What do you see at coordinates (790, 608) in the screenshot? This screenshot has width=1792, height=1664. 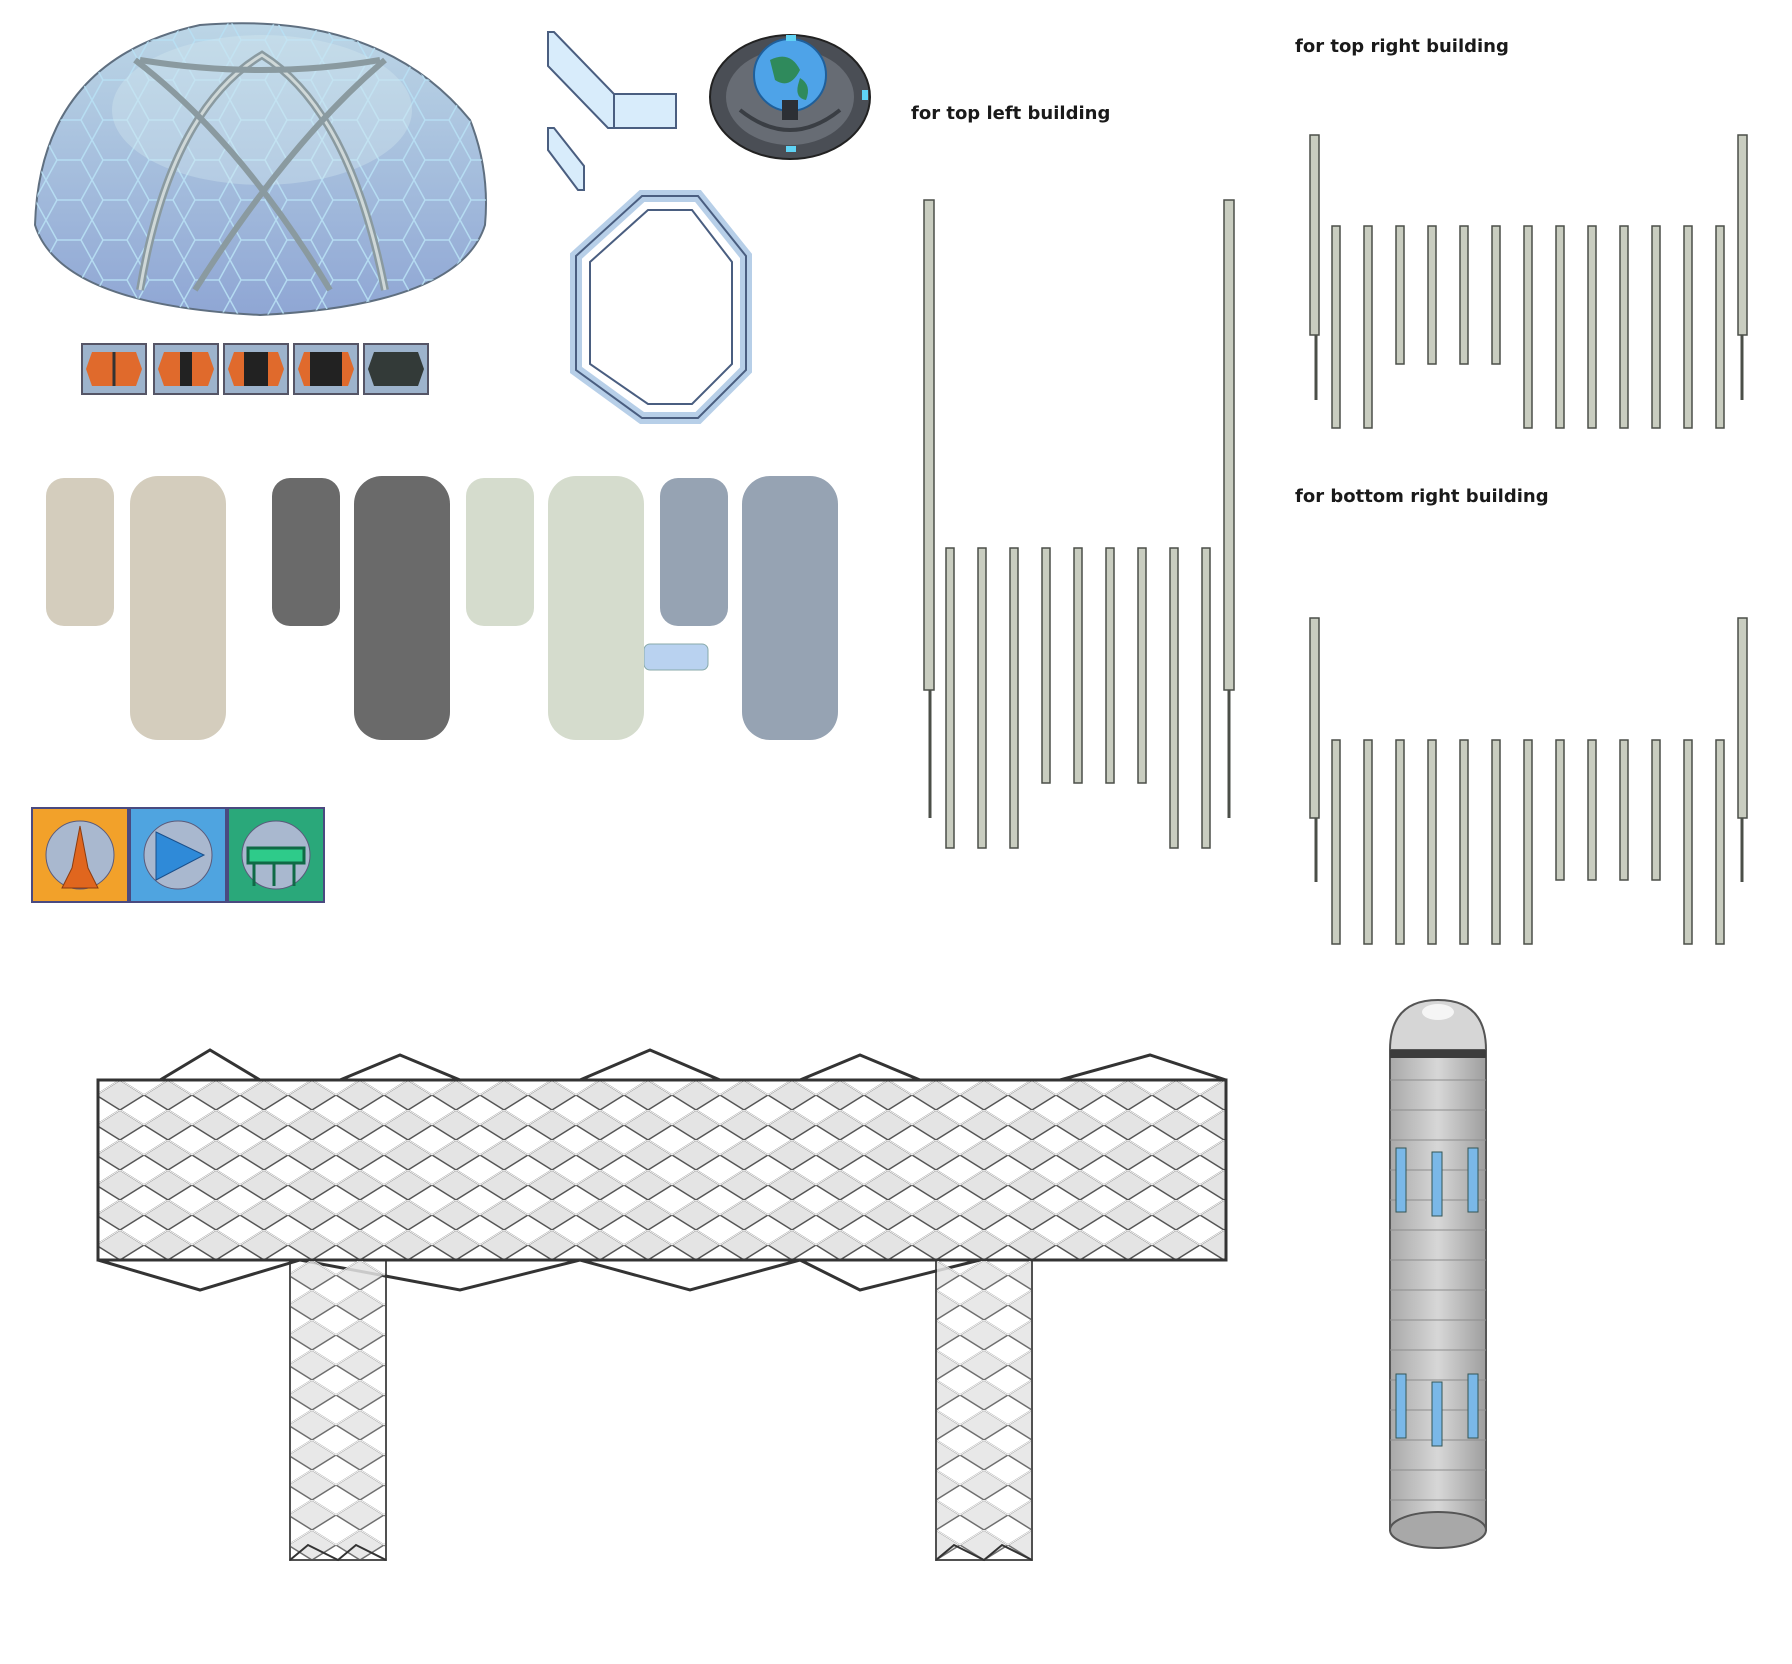 I see `slab-steel-large` at bounding box center [790, 608].